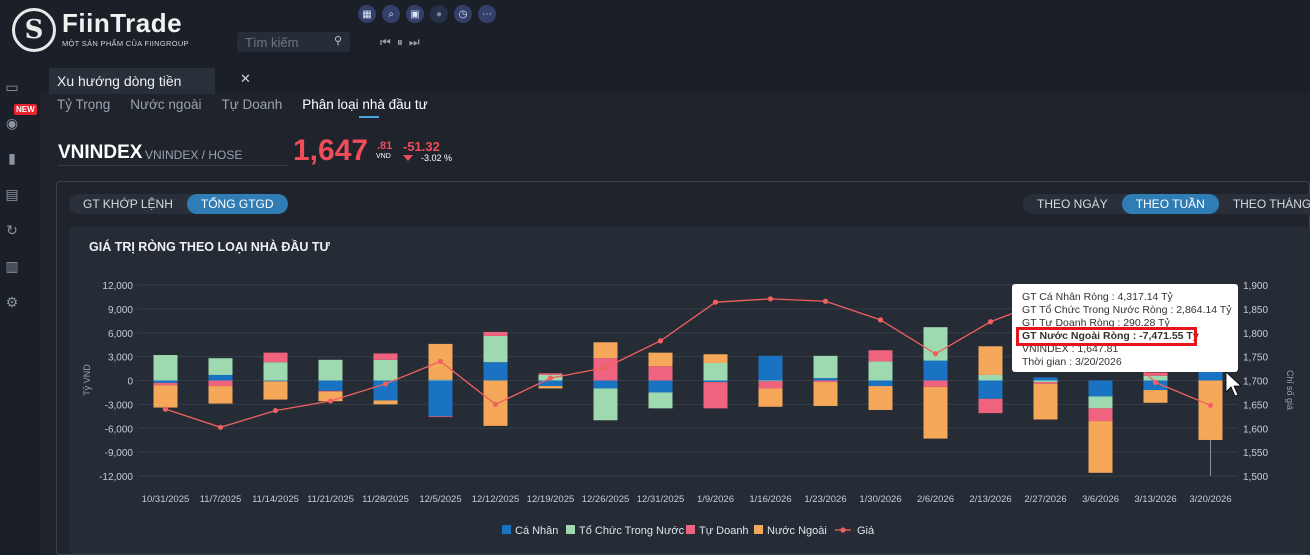  Describe the element at coordinates (1255, 405) in the screenshot. I see `y2-tick-label: 1,650` at that location.